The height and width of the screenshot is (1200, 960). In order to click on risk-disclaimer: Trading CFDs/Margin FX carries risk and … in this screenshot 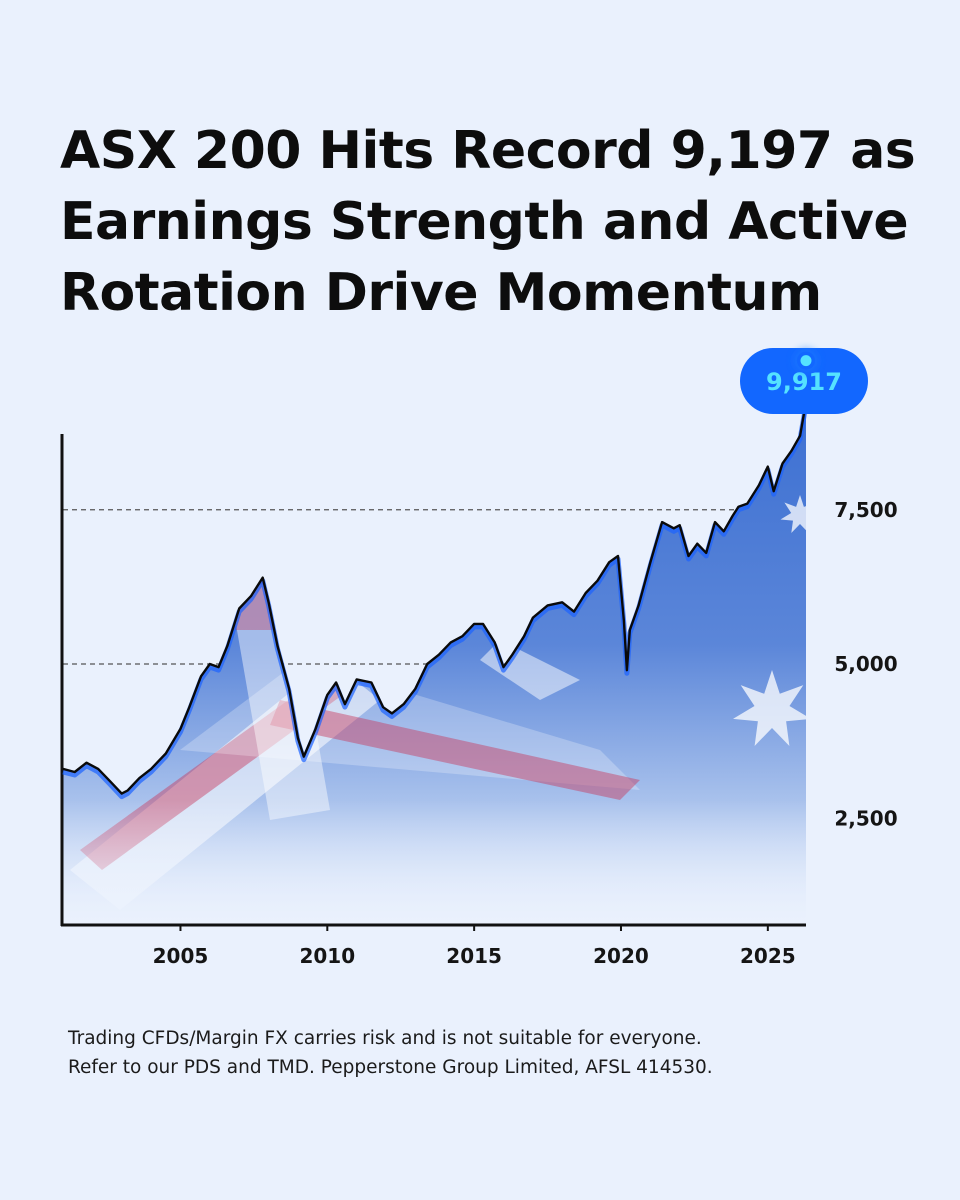, I will do `click(488, 1053)`.